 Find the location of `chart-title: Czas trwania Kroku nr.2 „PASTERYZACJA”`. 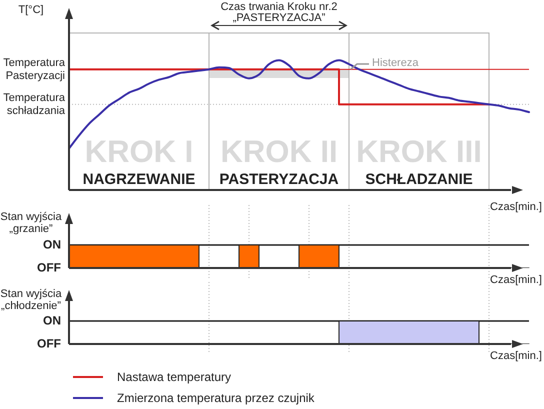

chart-title: Czas trwania Kroku nr.2 „PASTERYZACJA” is located at coordinates (279, 12).